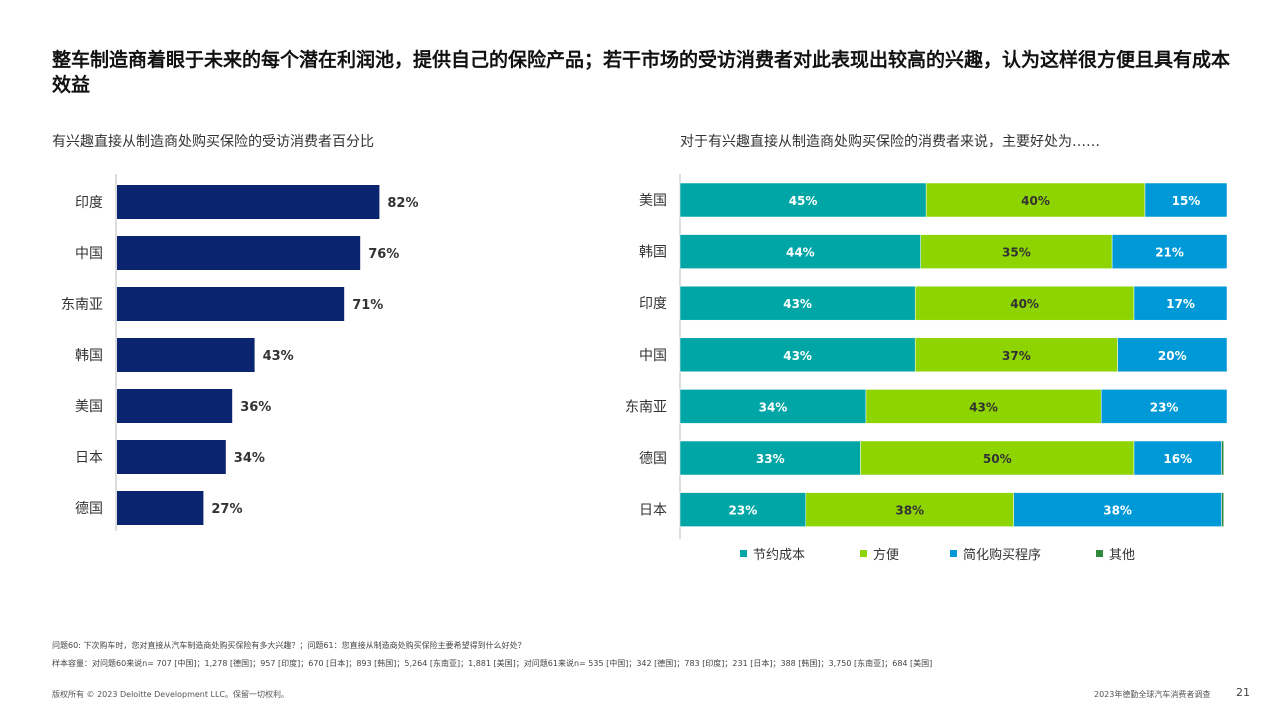  I want to click on bar-value-label: 76%, so click(383, 254).